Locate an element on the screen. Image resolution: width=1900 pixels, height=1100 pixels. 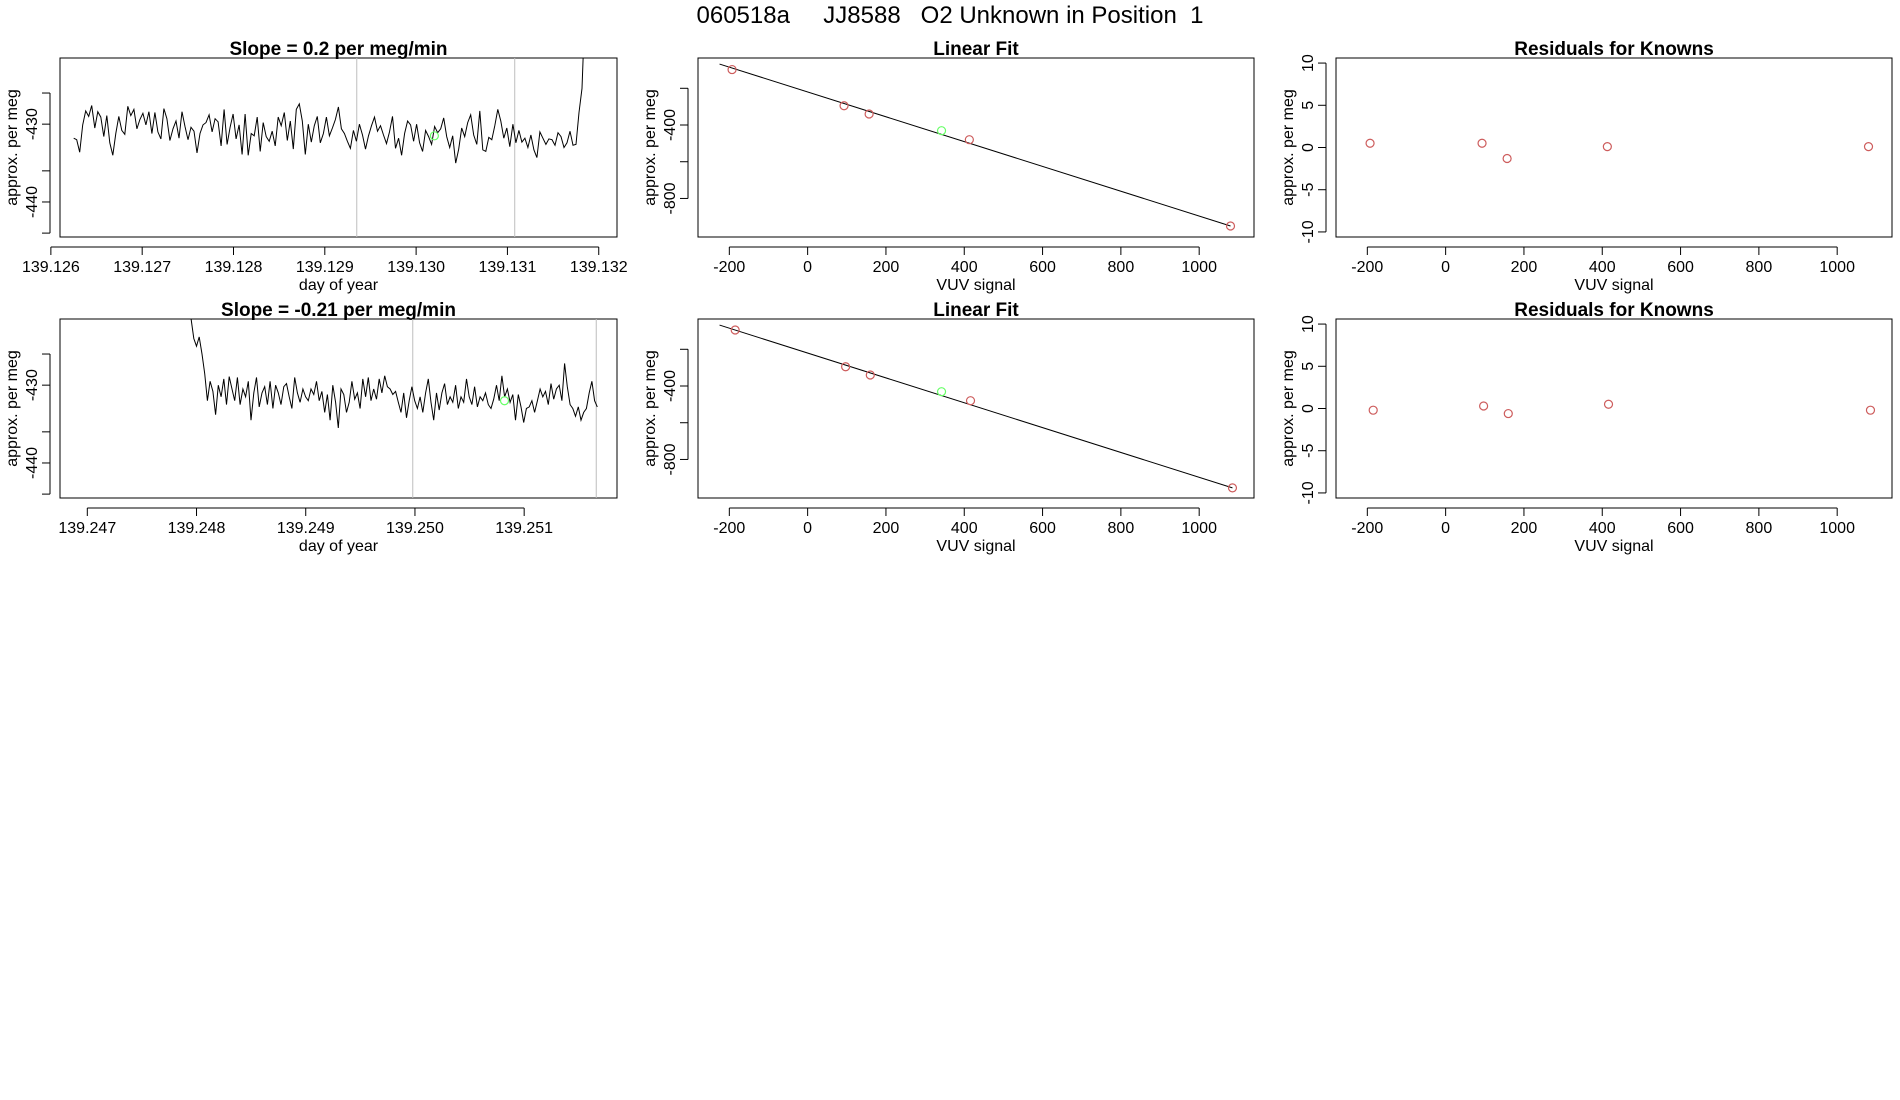
x-tick-label: 139.132 is located at coordinates (599, 267).